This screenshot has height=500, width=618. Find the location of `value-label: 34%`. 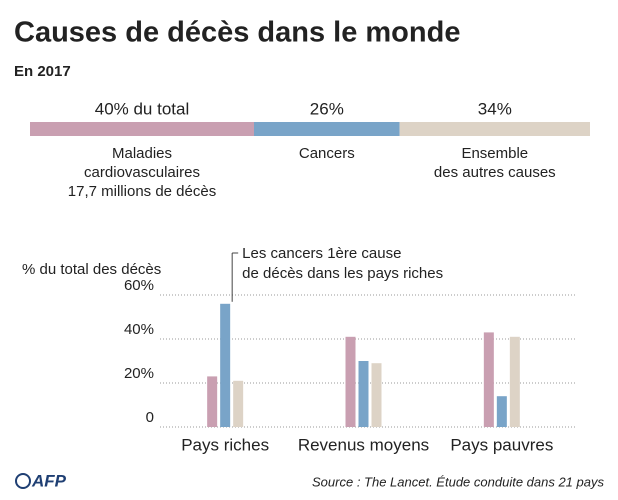

value-label: 34% is located at coordinates (495, 108).